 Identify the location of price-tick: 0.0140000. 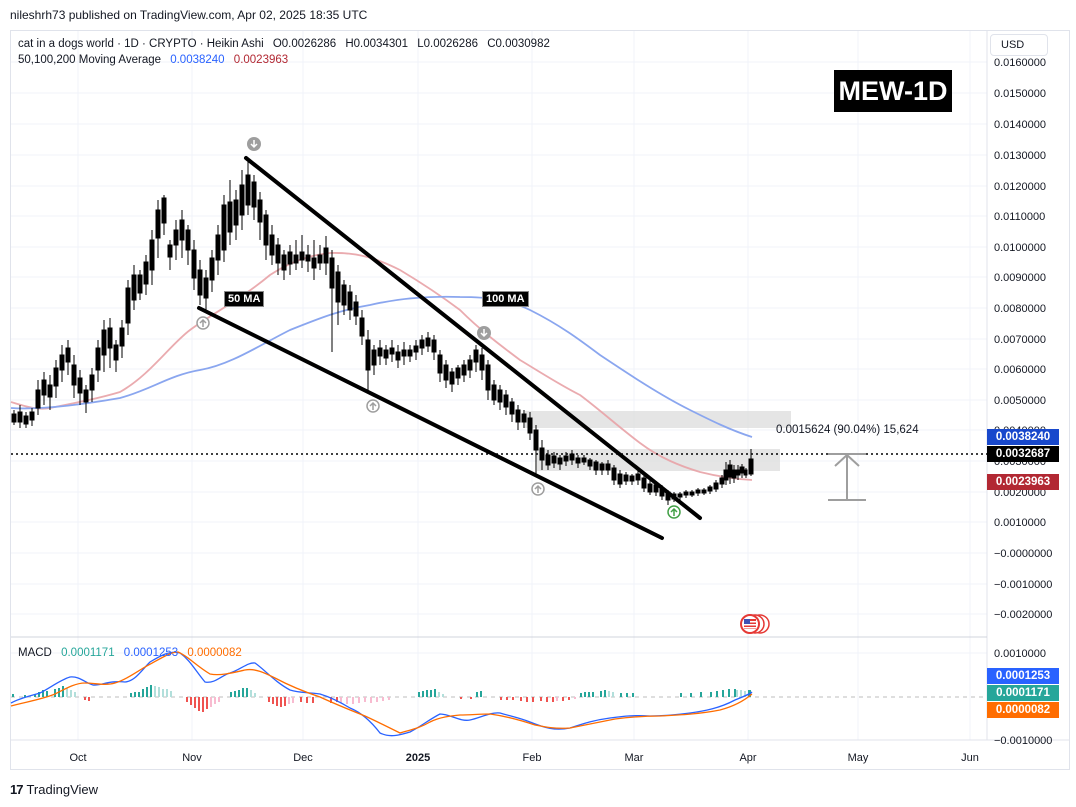
(1020, 125).